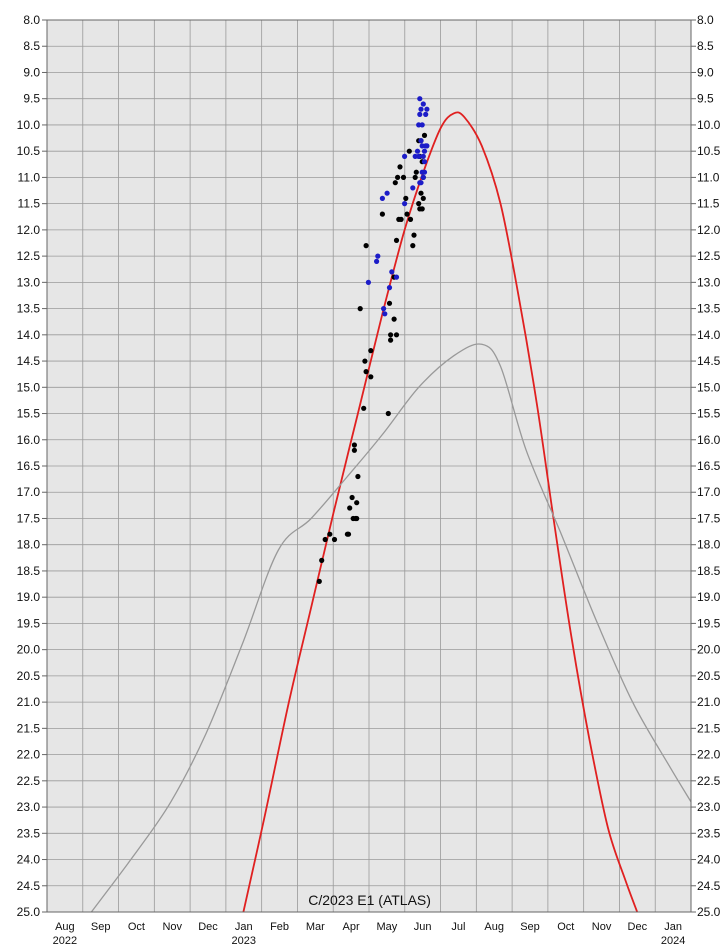  I want to click on y-tick-label: 12.0, so click(709, 230).